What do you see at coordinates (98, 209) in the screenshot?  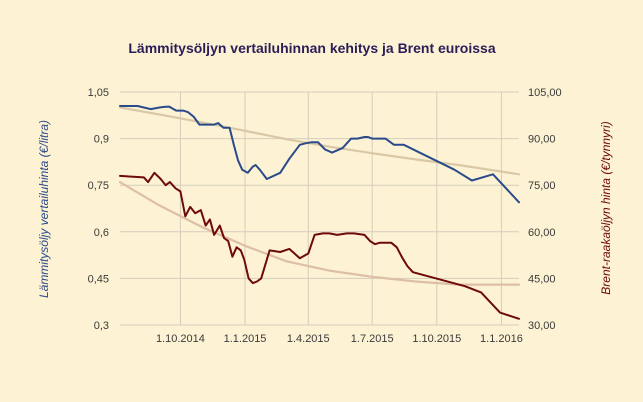 I see `left-axis-ticks: 1,05 0,9 0,75 0,6 0,45 0,3` at bounding box center [98, 209].